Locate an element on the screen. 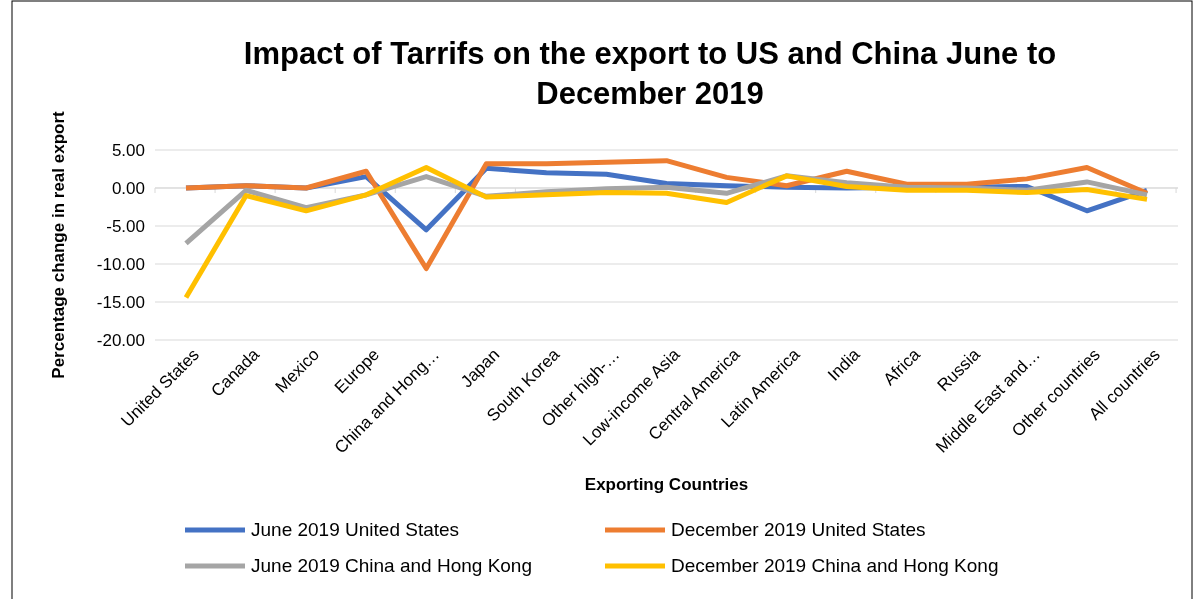 The image size is (1195, 599). y-tick-label: -5.00 is located at coordinates (125, 226).